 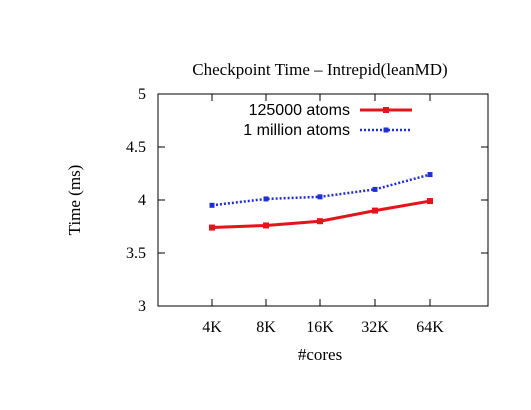 What do you see at coordinates (266, 327) in the screenshot?
I see `x-tick-label: 8K` at bounding box center [266, 327].